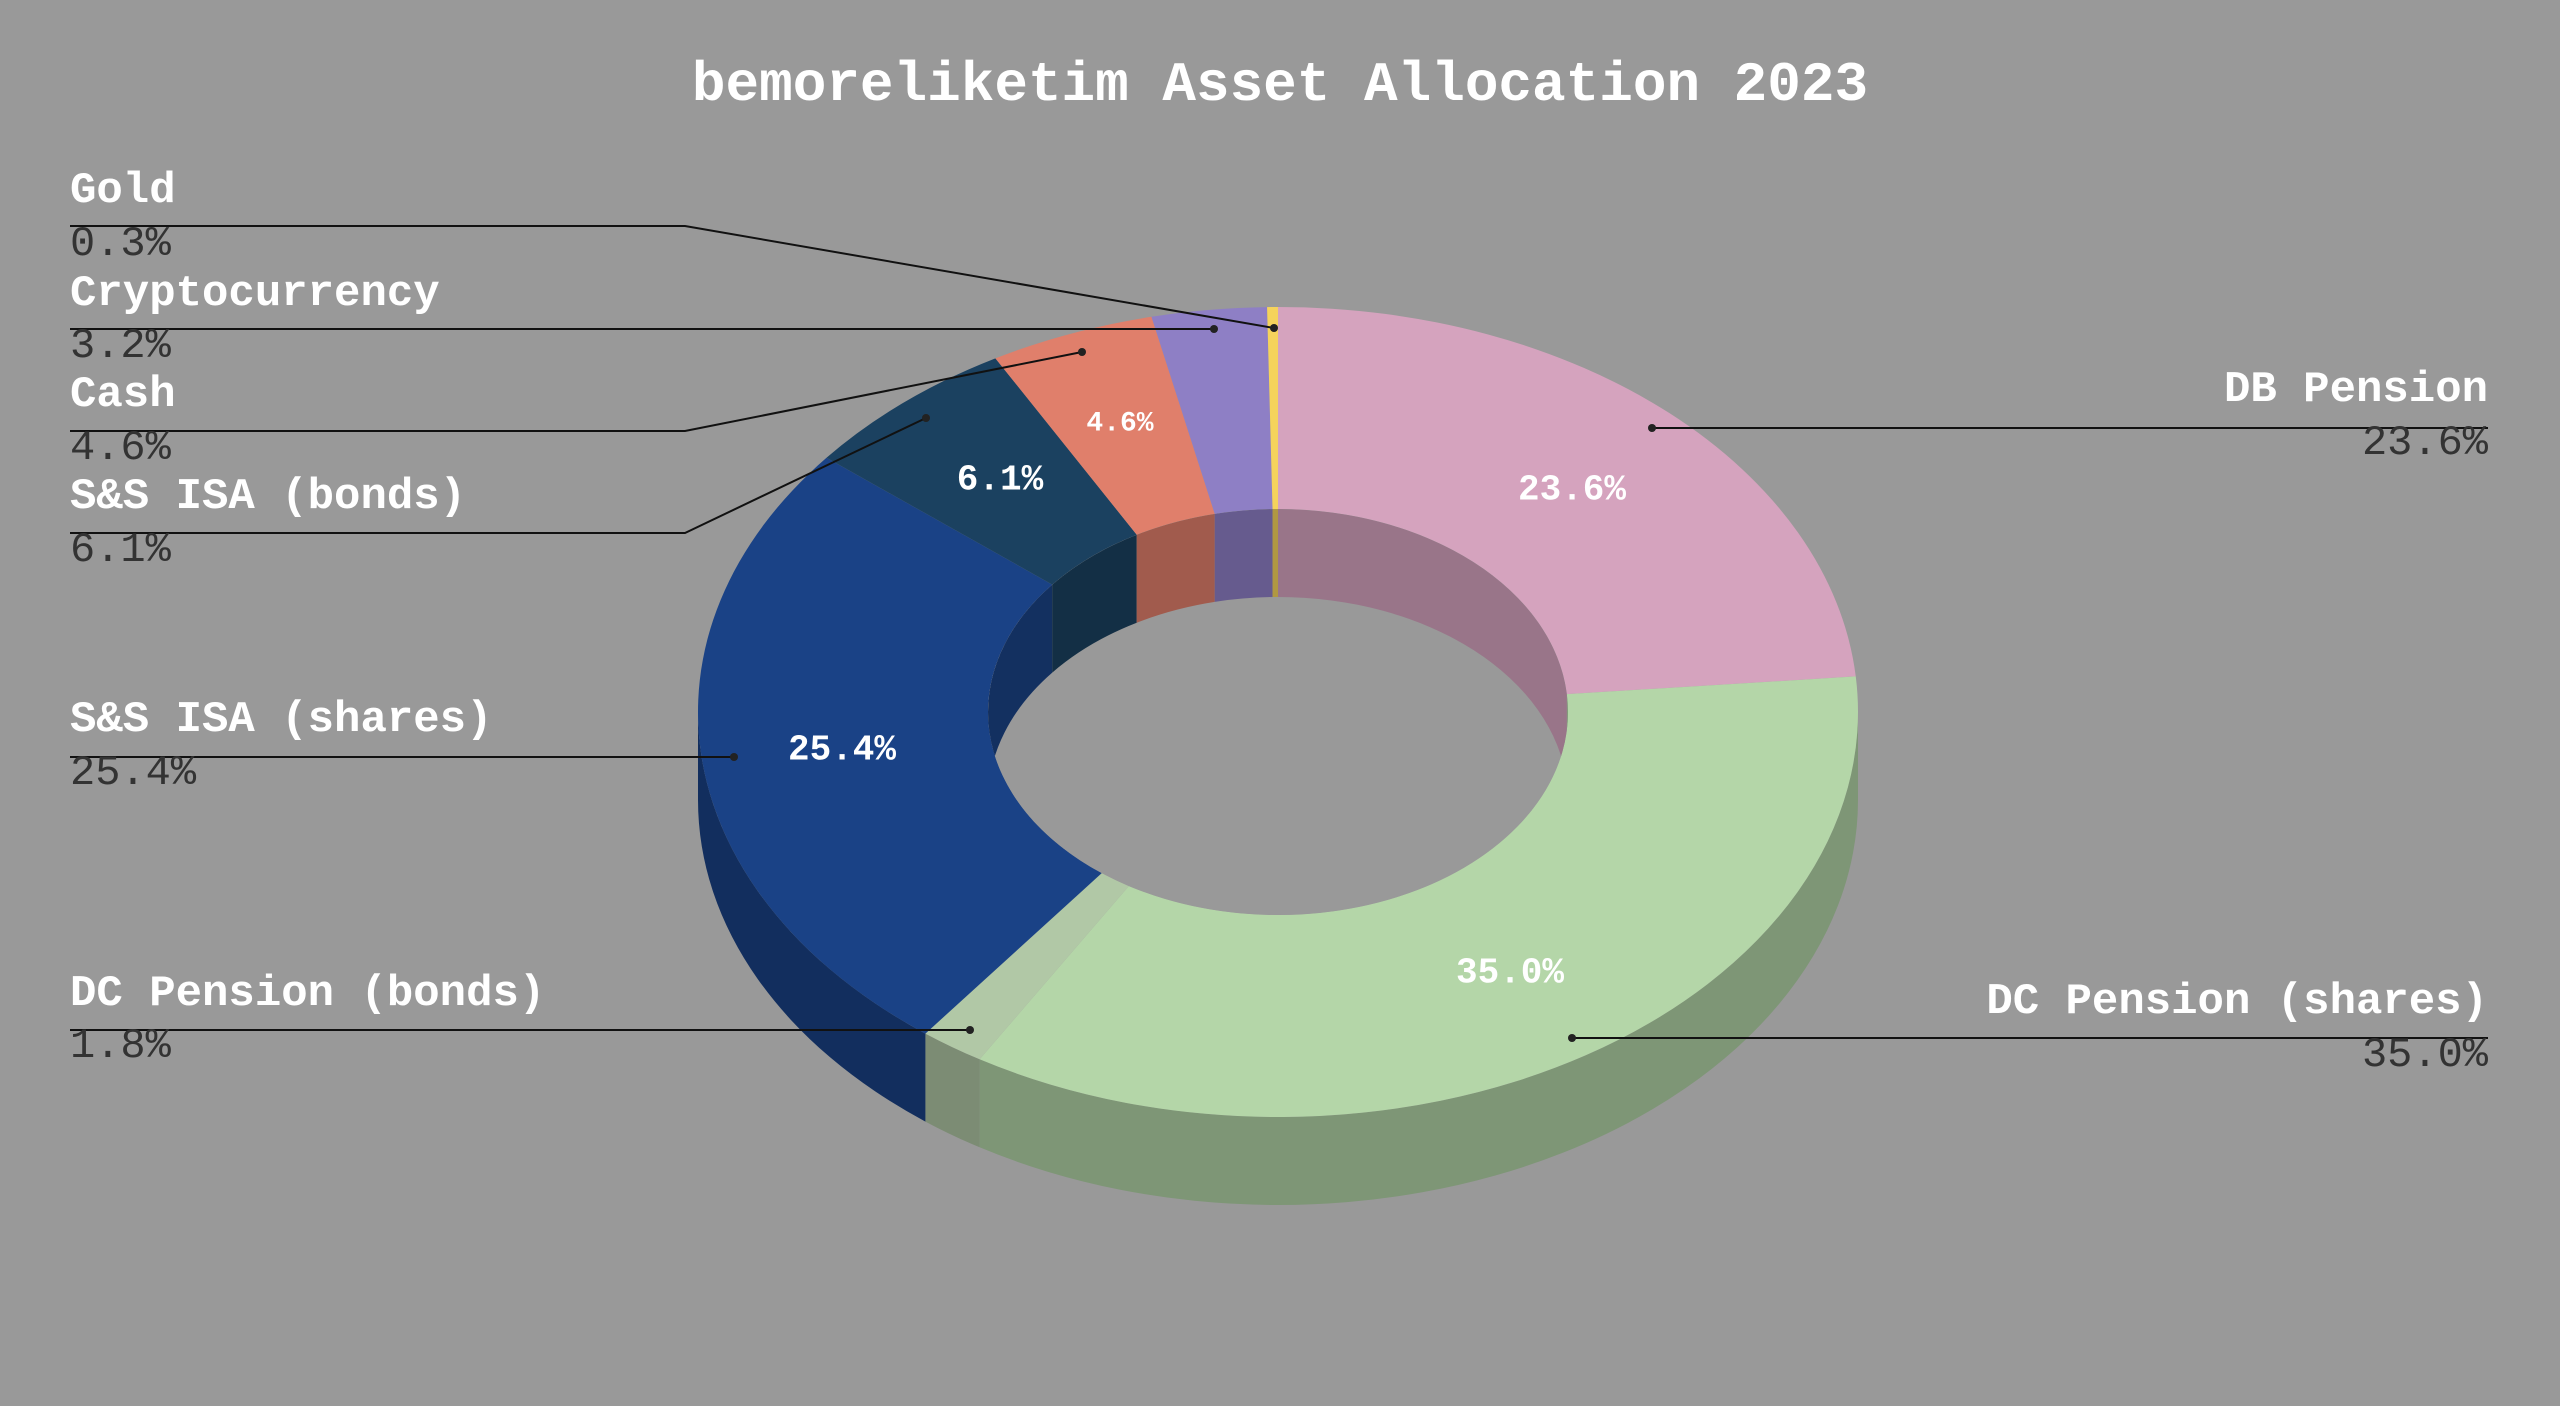  What do you see at coordinates (133, 773) in the screenshot?
I see `label-value-sands-isa-shares: 25.4%` at bounding box center [133, 773].